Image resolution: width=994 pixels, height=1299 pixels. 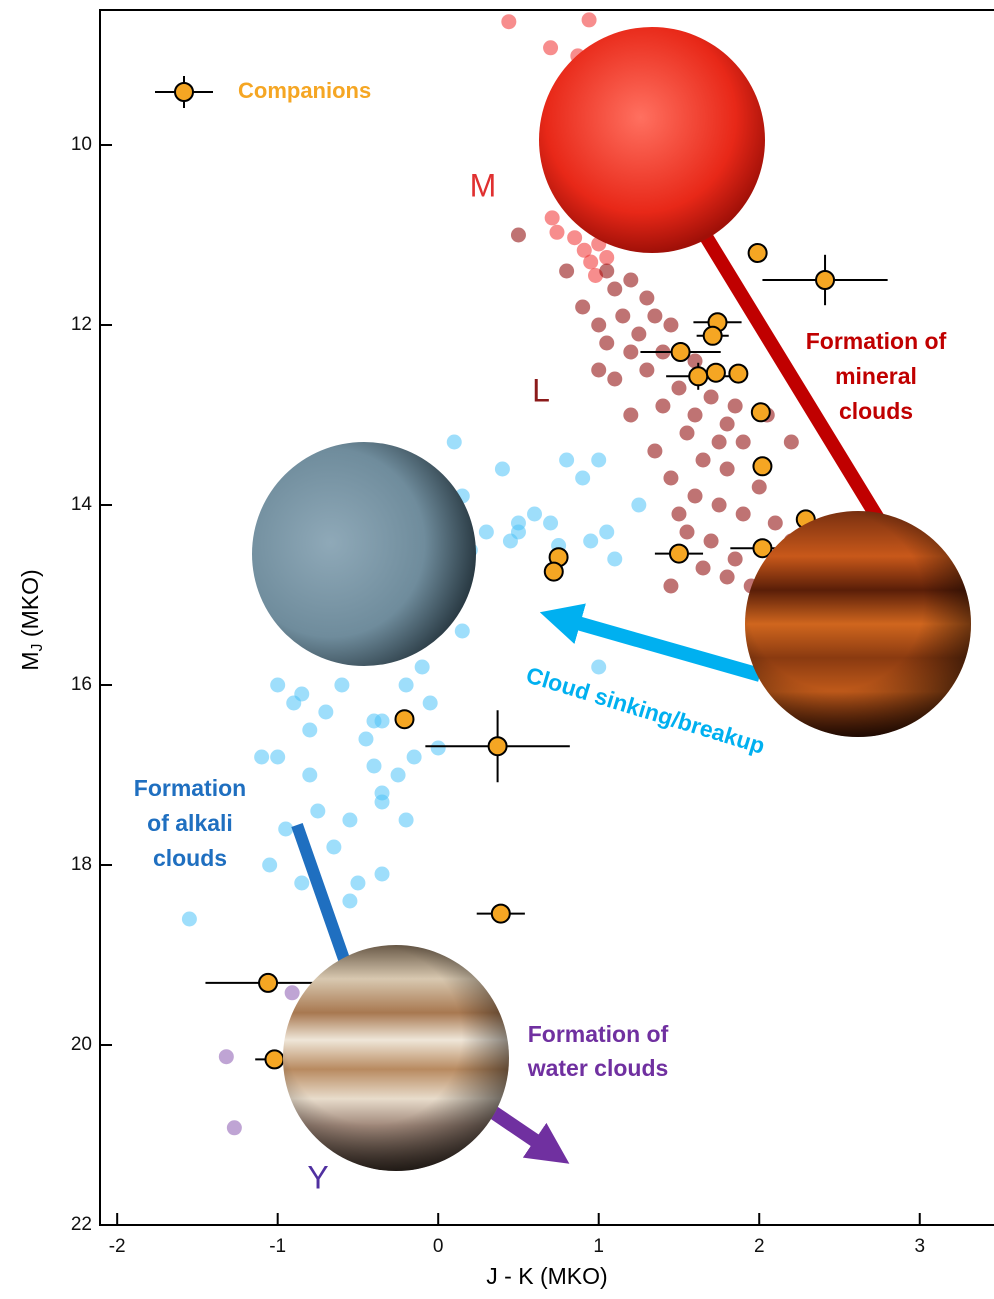 What do you see at coordinates (117, 1246) in the screenshot?
I see `x-tick-label: -2` at bounding box center [117, 1246].